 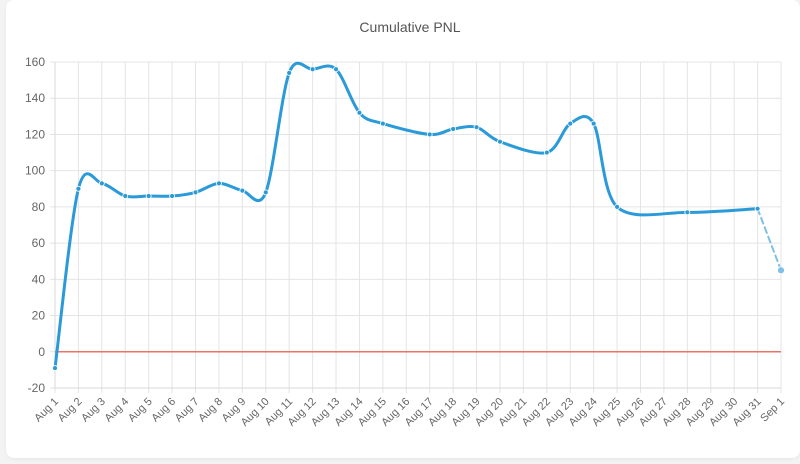 What do you see at coordinates (39, 316) in the screenshot?
I see `y-tick-label: 20` at bounding box center [39, 316].